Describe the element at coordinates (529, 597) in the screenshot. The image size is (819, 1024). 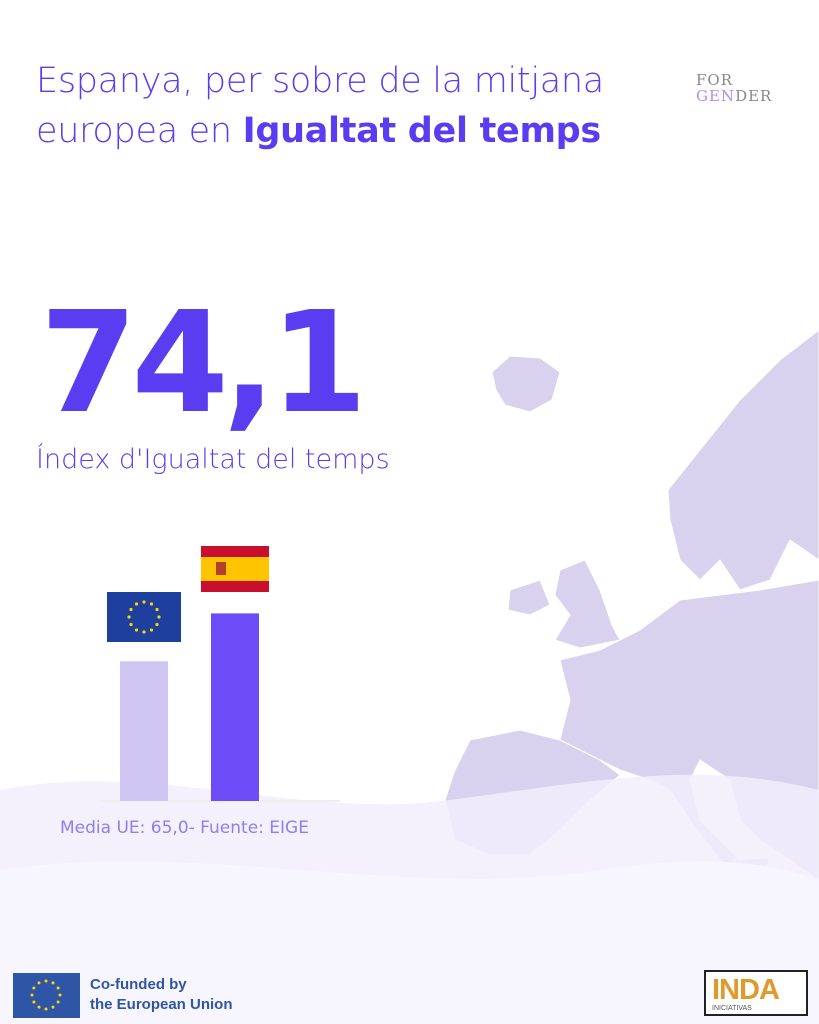
I see `ireland-shape` at that location.